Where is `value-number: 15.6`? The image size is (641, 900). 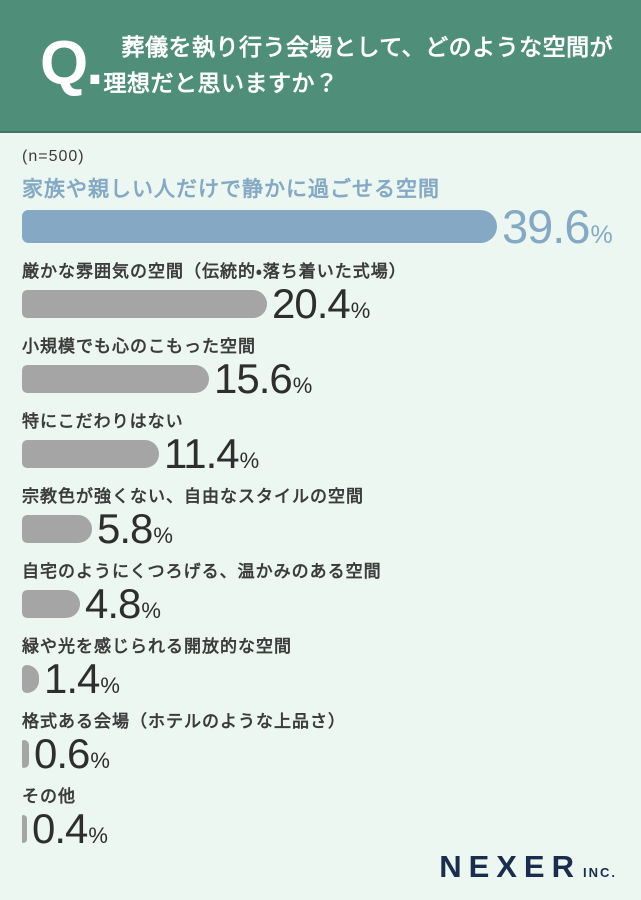 value-number: 15.6 is located at coordinates (253, 378).